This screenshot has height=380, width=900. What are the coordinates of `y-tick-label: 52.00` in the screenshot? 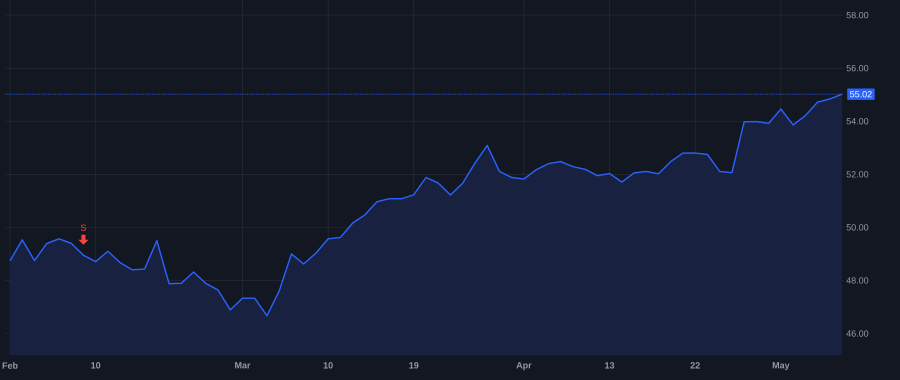 It's located at (857, 174).